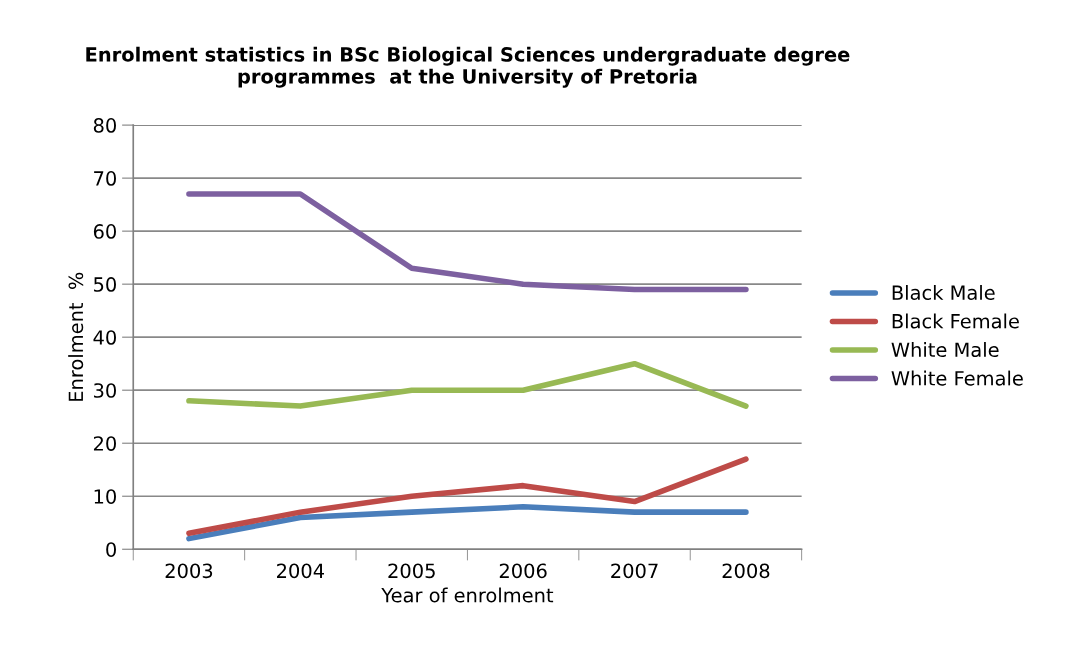  What do you see at coordinates (111, 549) in the screenshot?
I see `y-tick-label: 0` at bounding box center [111, 549].